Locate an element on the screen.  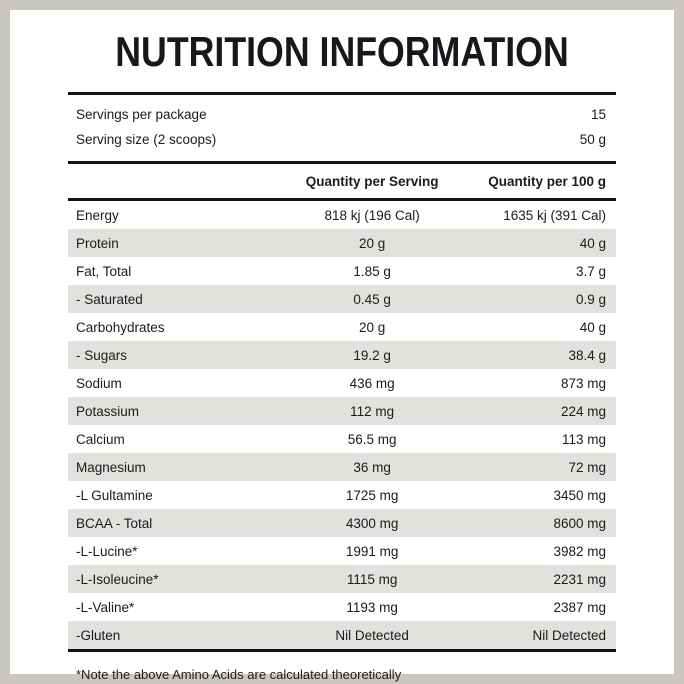
table-row: BCAA - Total 4300 mg 8600 mg is located at coordinates (342, 523).